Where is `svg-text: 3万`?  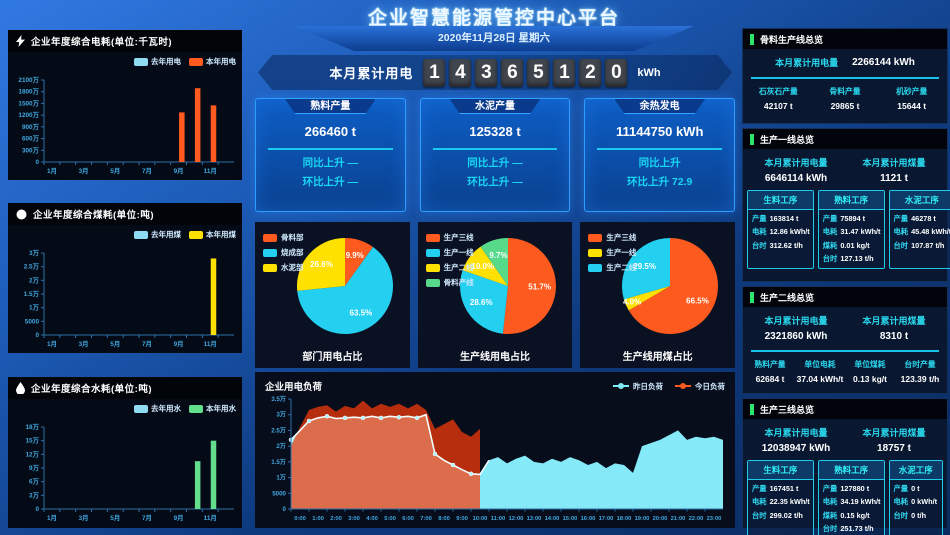
svg-text: 3万 is located at coordinates (34, 253).